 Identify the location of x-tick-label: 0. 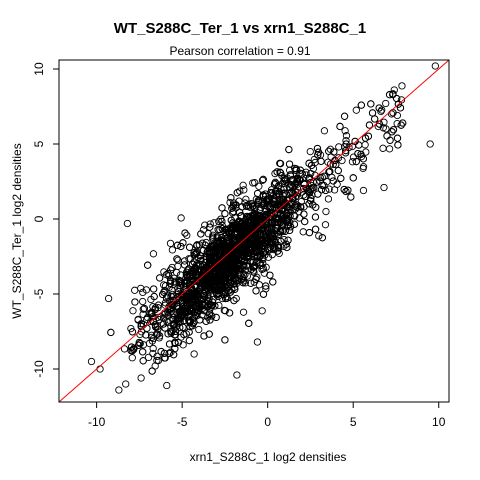
(267, 422).